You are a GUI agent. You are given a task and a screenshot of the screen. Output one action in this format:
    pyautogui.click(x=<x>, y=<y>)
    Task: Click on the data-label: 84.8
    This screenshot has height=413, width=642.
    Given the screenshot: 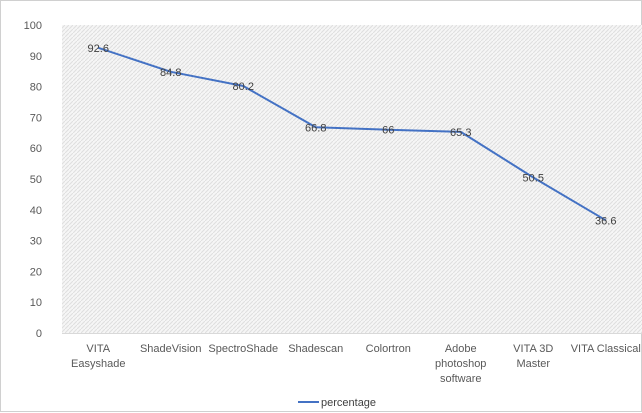 What is the action you would take?
    pyautogui.click(x=170, y=73)
    